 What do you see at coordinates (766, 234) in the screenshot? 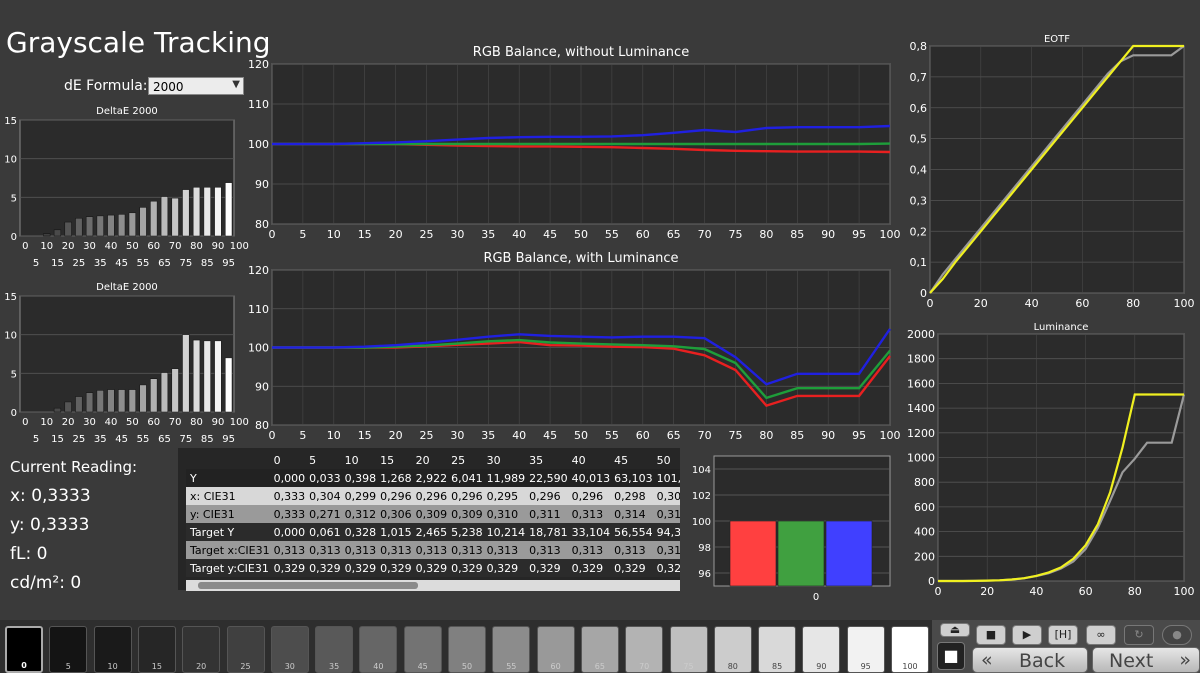
I see `x-tick-label: 80` at bounding box center [766, 234].